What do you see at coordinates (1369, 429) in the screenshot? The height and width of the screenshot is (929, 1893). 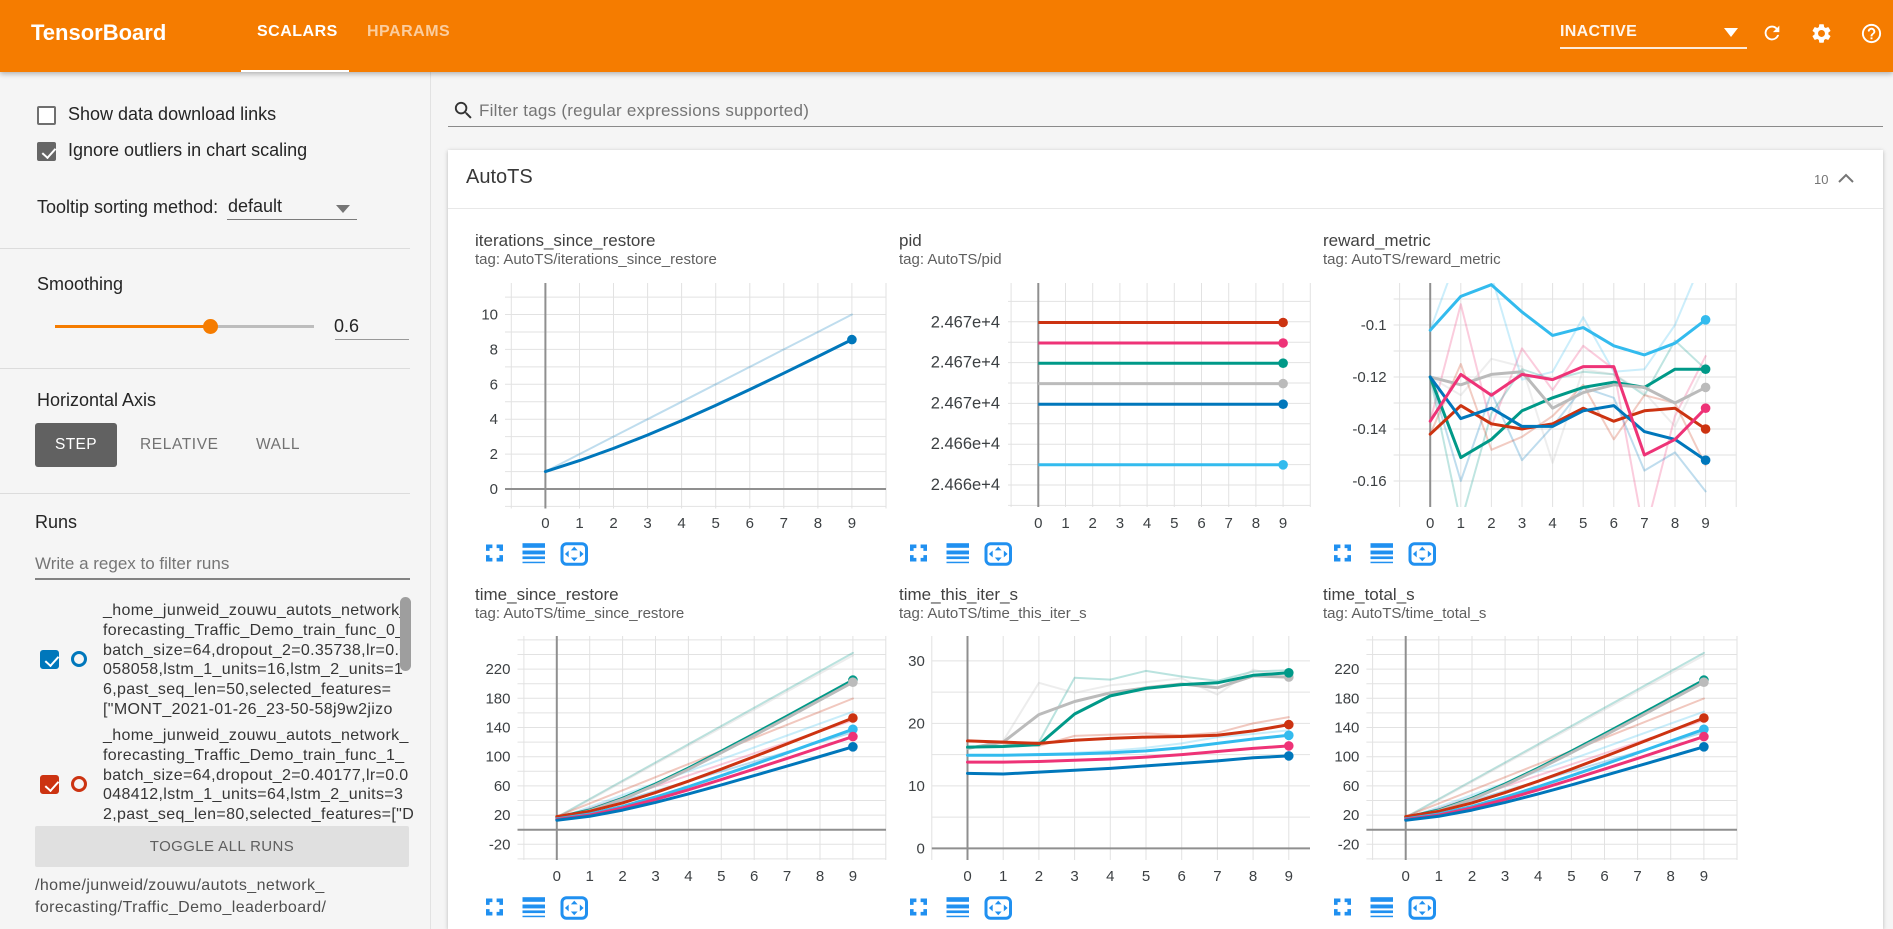 I see `svg-text: -0.14` at bounding box center [1369, 429].